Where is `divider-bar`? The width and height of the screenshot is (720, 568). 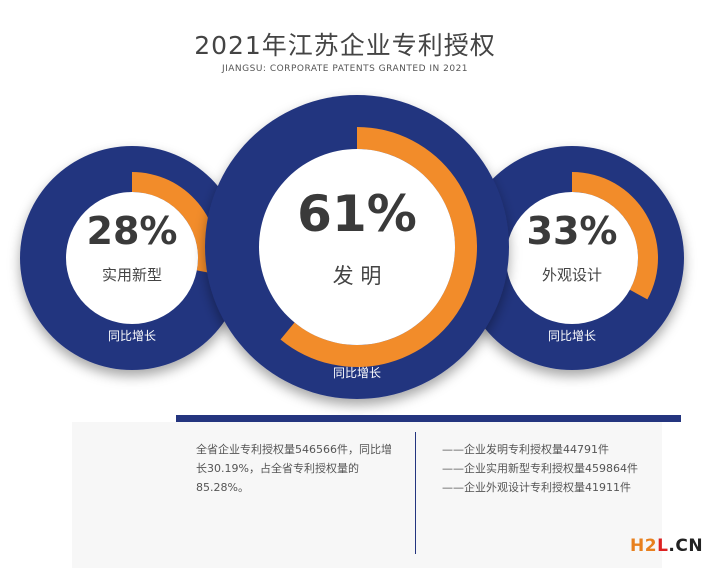
divider-bar is located at coordinates (428, 418).